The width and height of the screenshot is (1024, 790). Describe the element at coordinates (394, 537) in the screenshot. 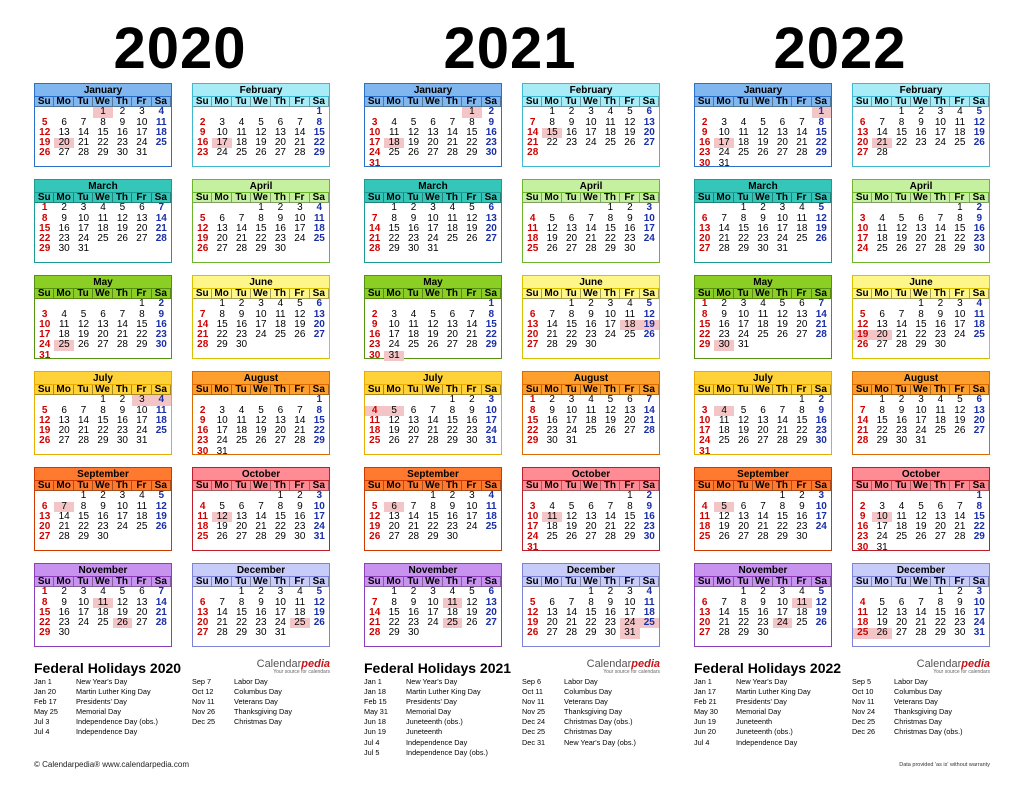

I see `day-cell: 27` at that location.